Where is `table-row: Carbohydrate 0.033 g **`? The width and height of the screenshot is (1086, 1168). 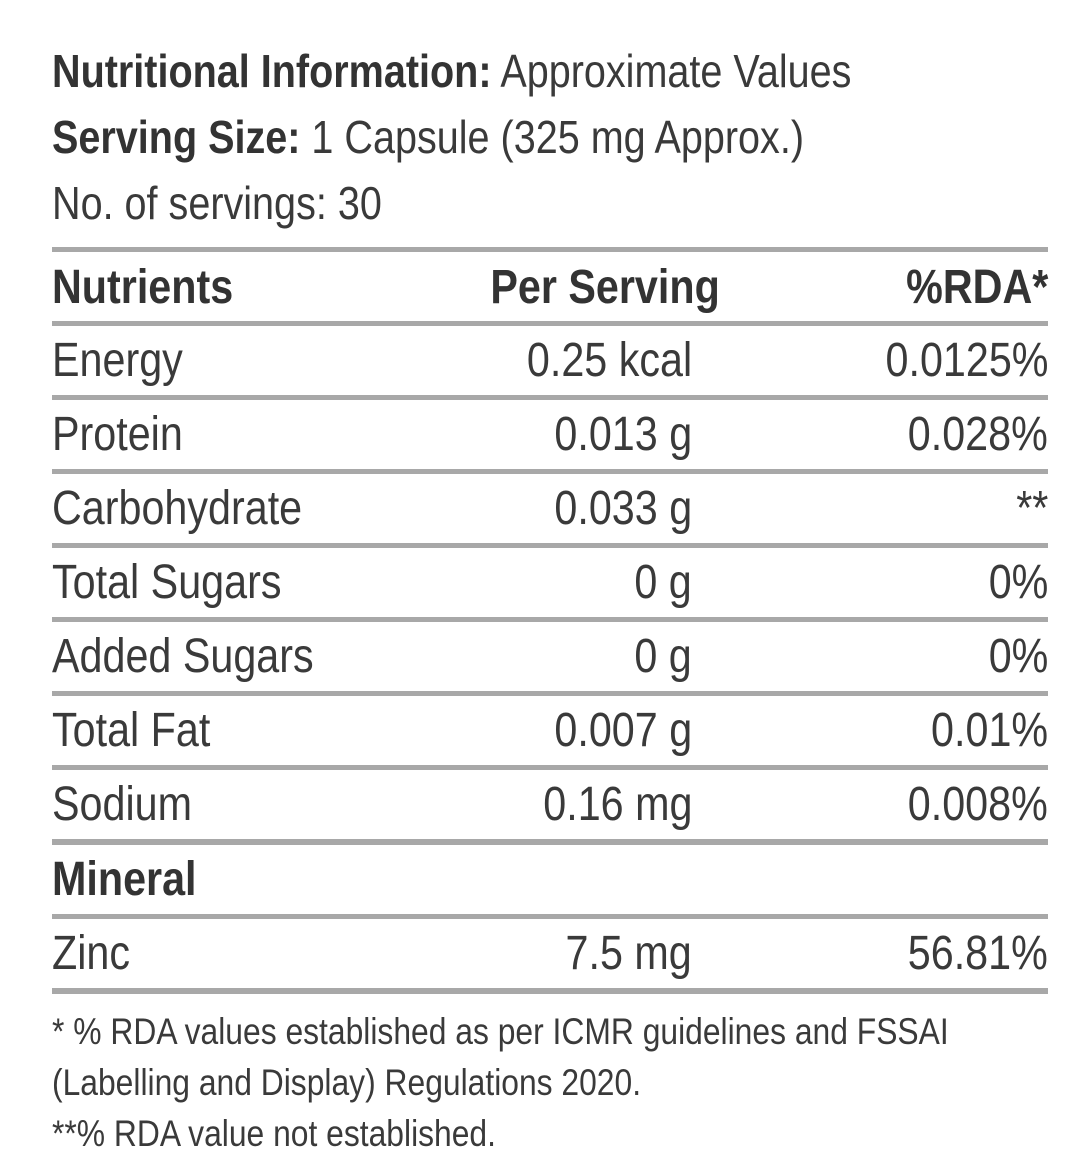
table-row: Carbohydrate 0.033 g ** is located at coordinates (550, 508).